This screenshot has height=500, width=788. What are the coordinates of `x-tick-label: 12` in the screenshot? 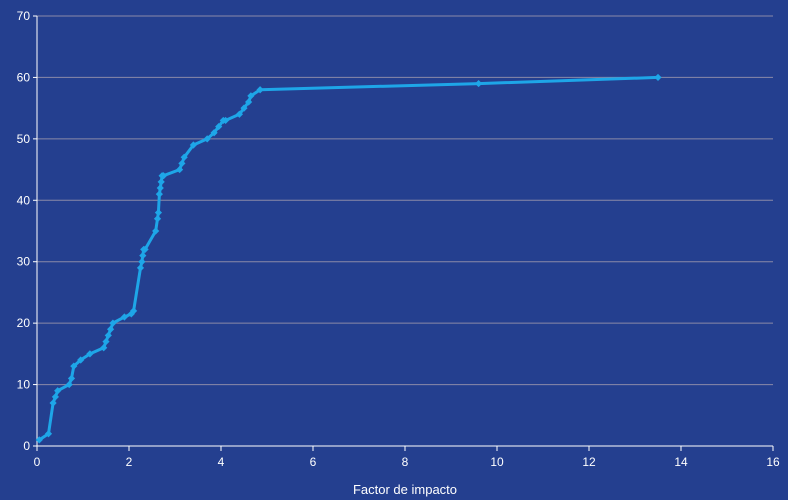 It's located at (589, 462).